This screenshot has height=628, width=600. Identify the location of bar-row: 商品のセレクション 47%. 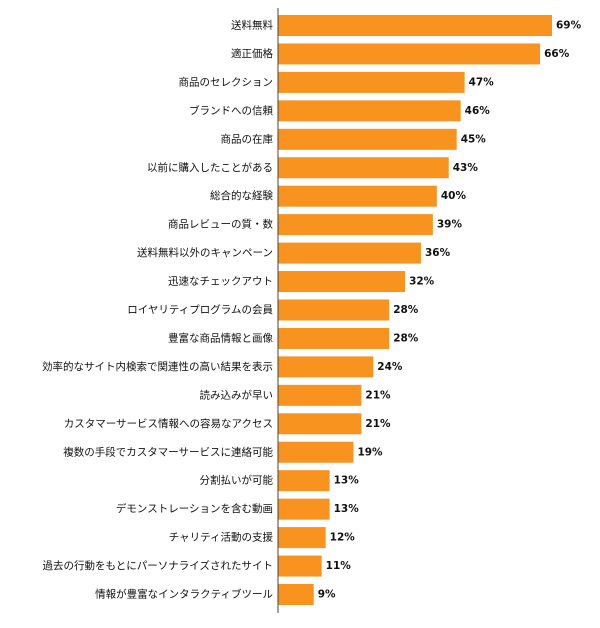
(337, 82).